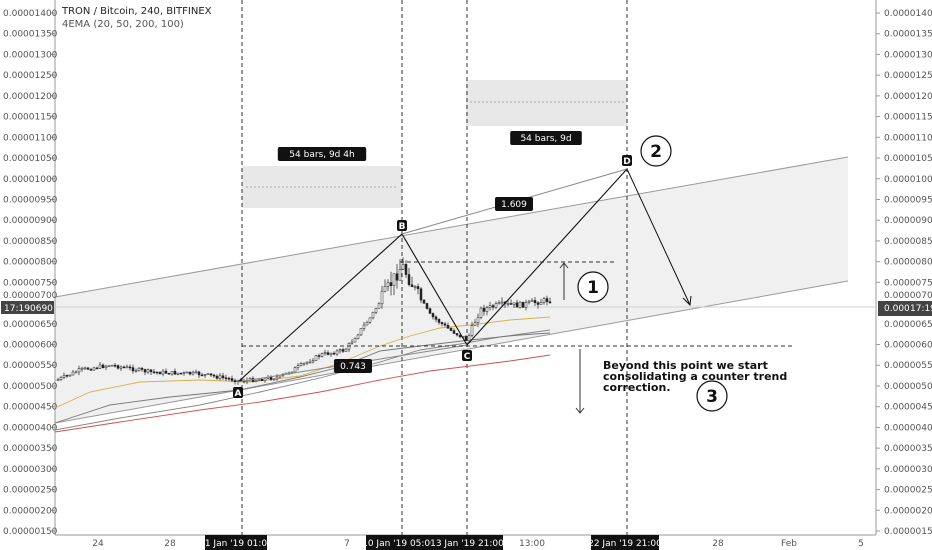  I want to click on indicator-label: 4EMA (20, 50, 200, 100), so click(123, 24).